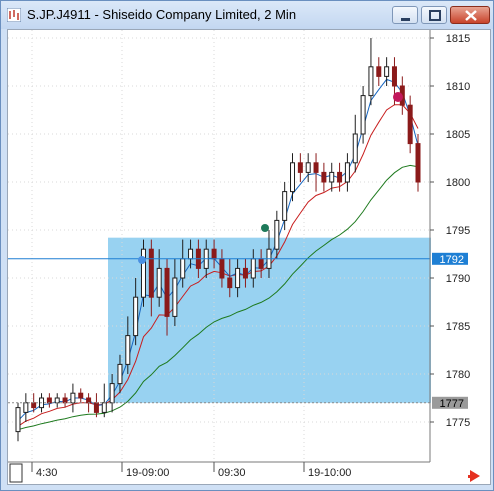 The image size is (494, 491). I want to click on time-tick-label: 19-10:00, so click(329, 473).